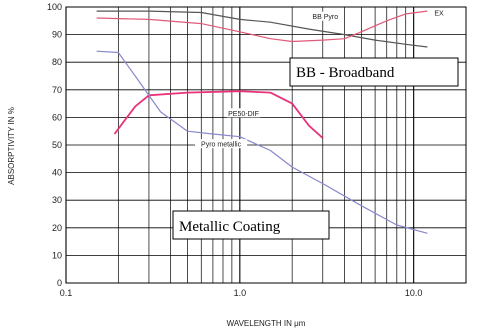  What do you see at coordinates (218, 114) in the screenshot?
I see `series-line-pe50-dif` at bounding box center [218, 114].